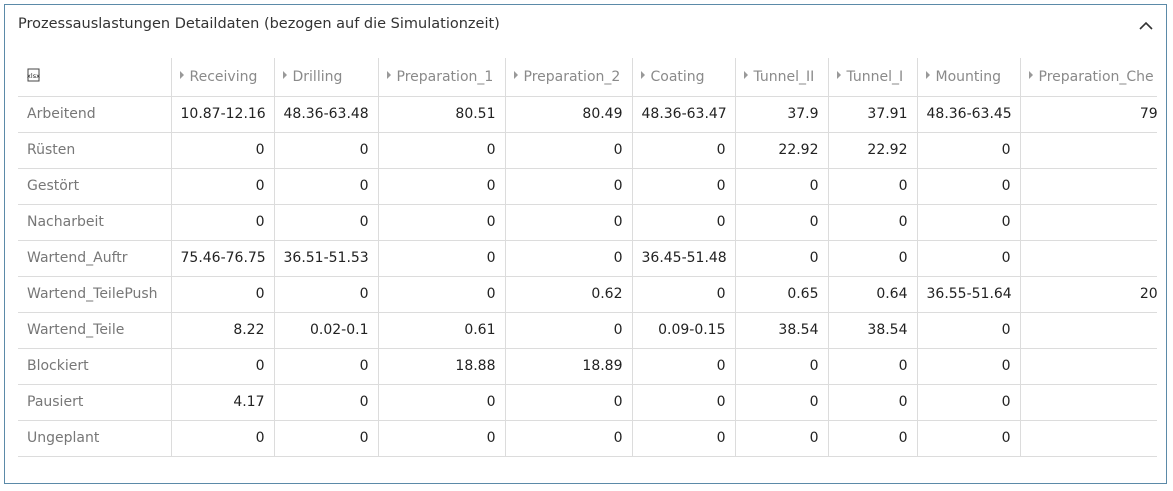 The width and height of the screenshot is (1173, 491). I want to click on column-header: Preparation_Che, so click(1088, 77).